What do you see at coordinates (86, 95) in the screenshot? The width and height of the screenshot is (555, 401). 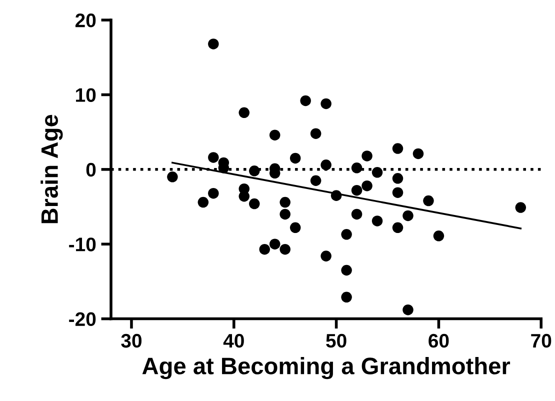 I see `y-tick-label: 10` at bounding box center [86, 95].